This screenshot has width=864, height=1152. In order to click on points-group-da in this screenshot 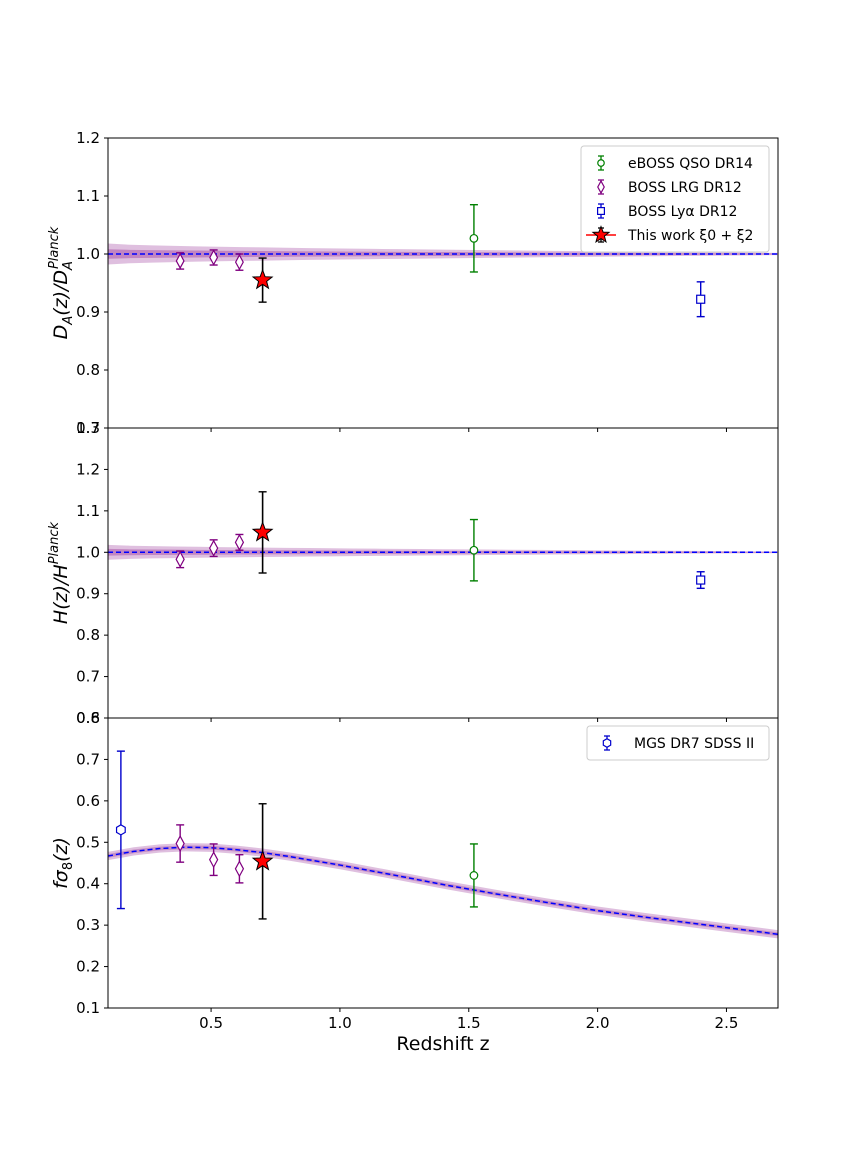, I will do `click(440, 260)`.